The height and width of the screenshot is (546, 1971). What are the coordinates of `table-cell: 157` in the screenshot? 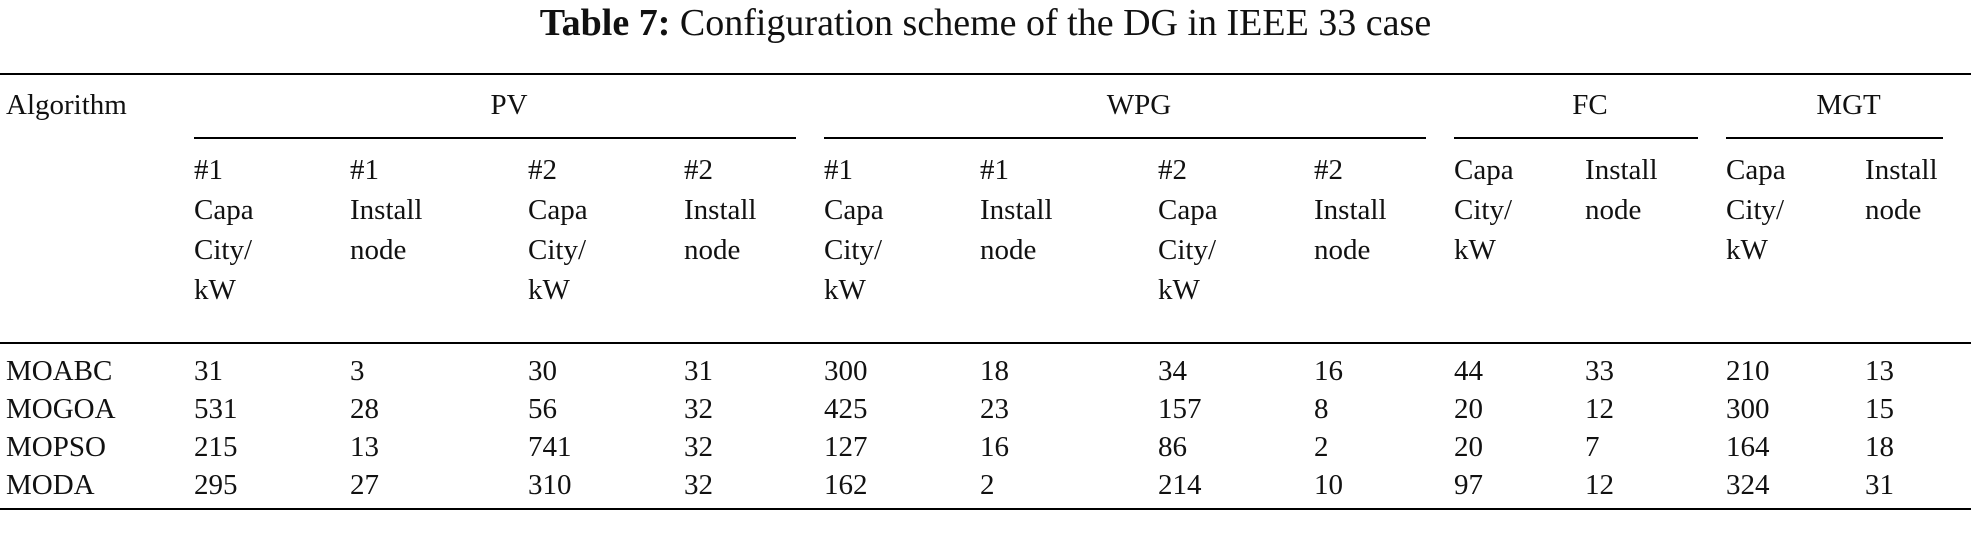 It's located at (1180, 409).